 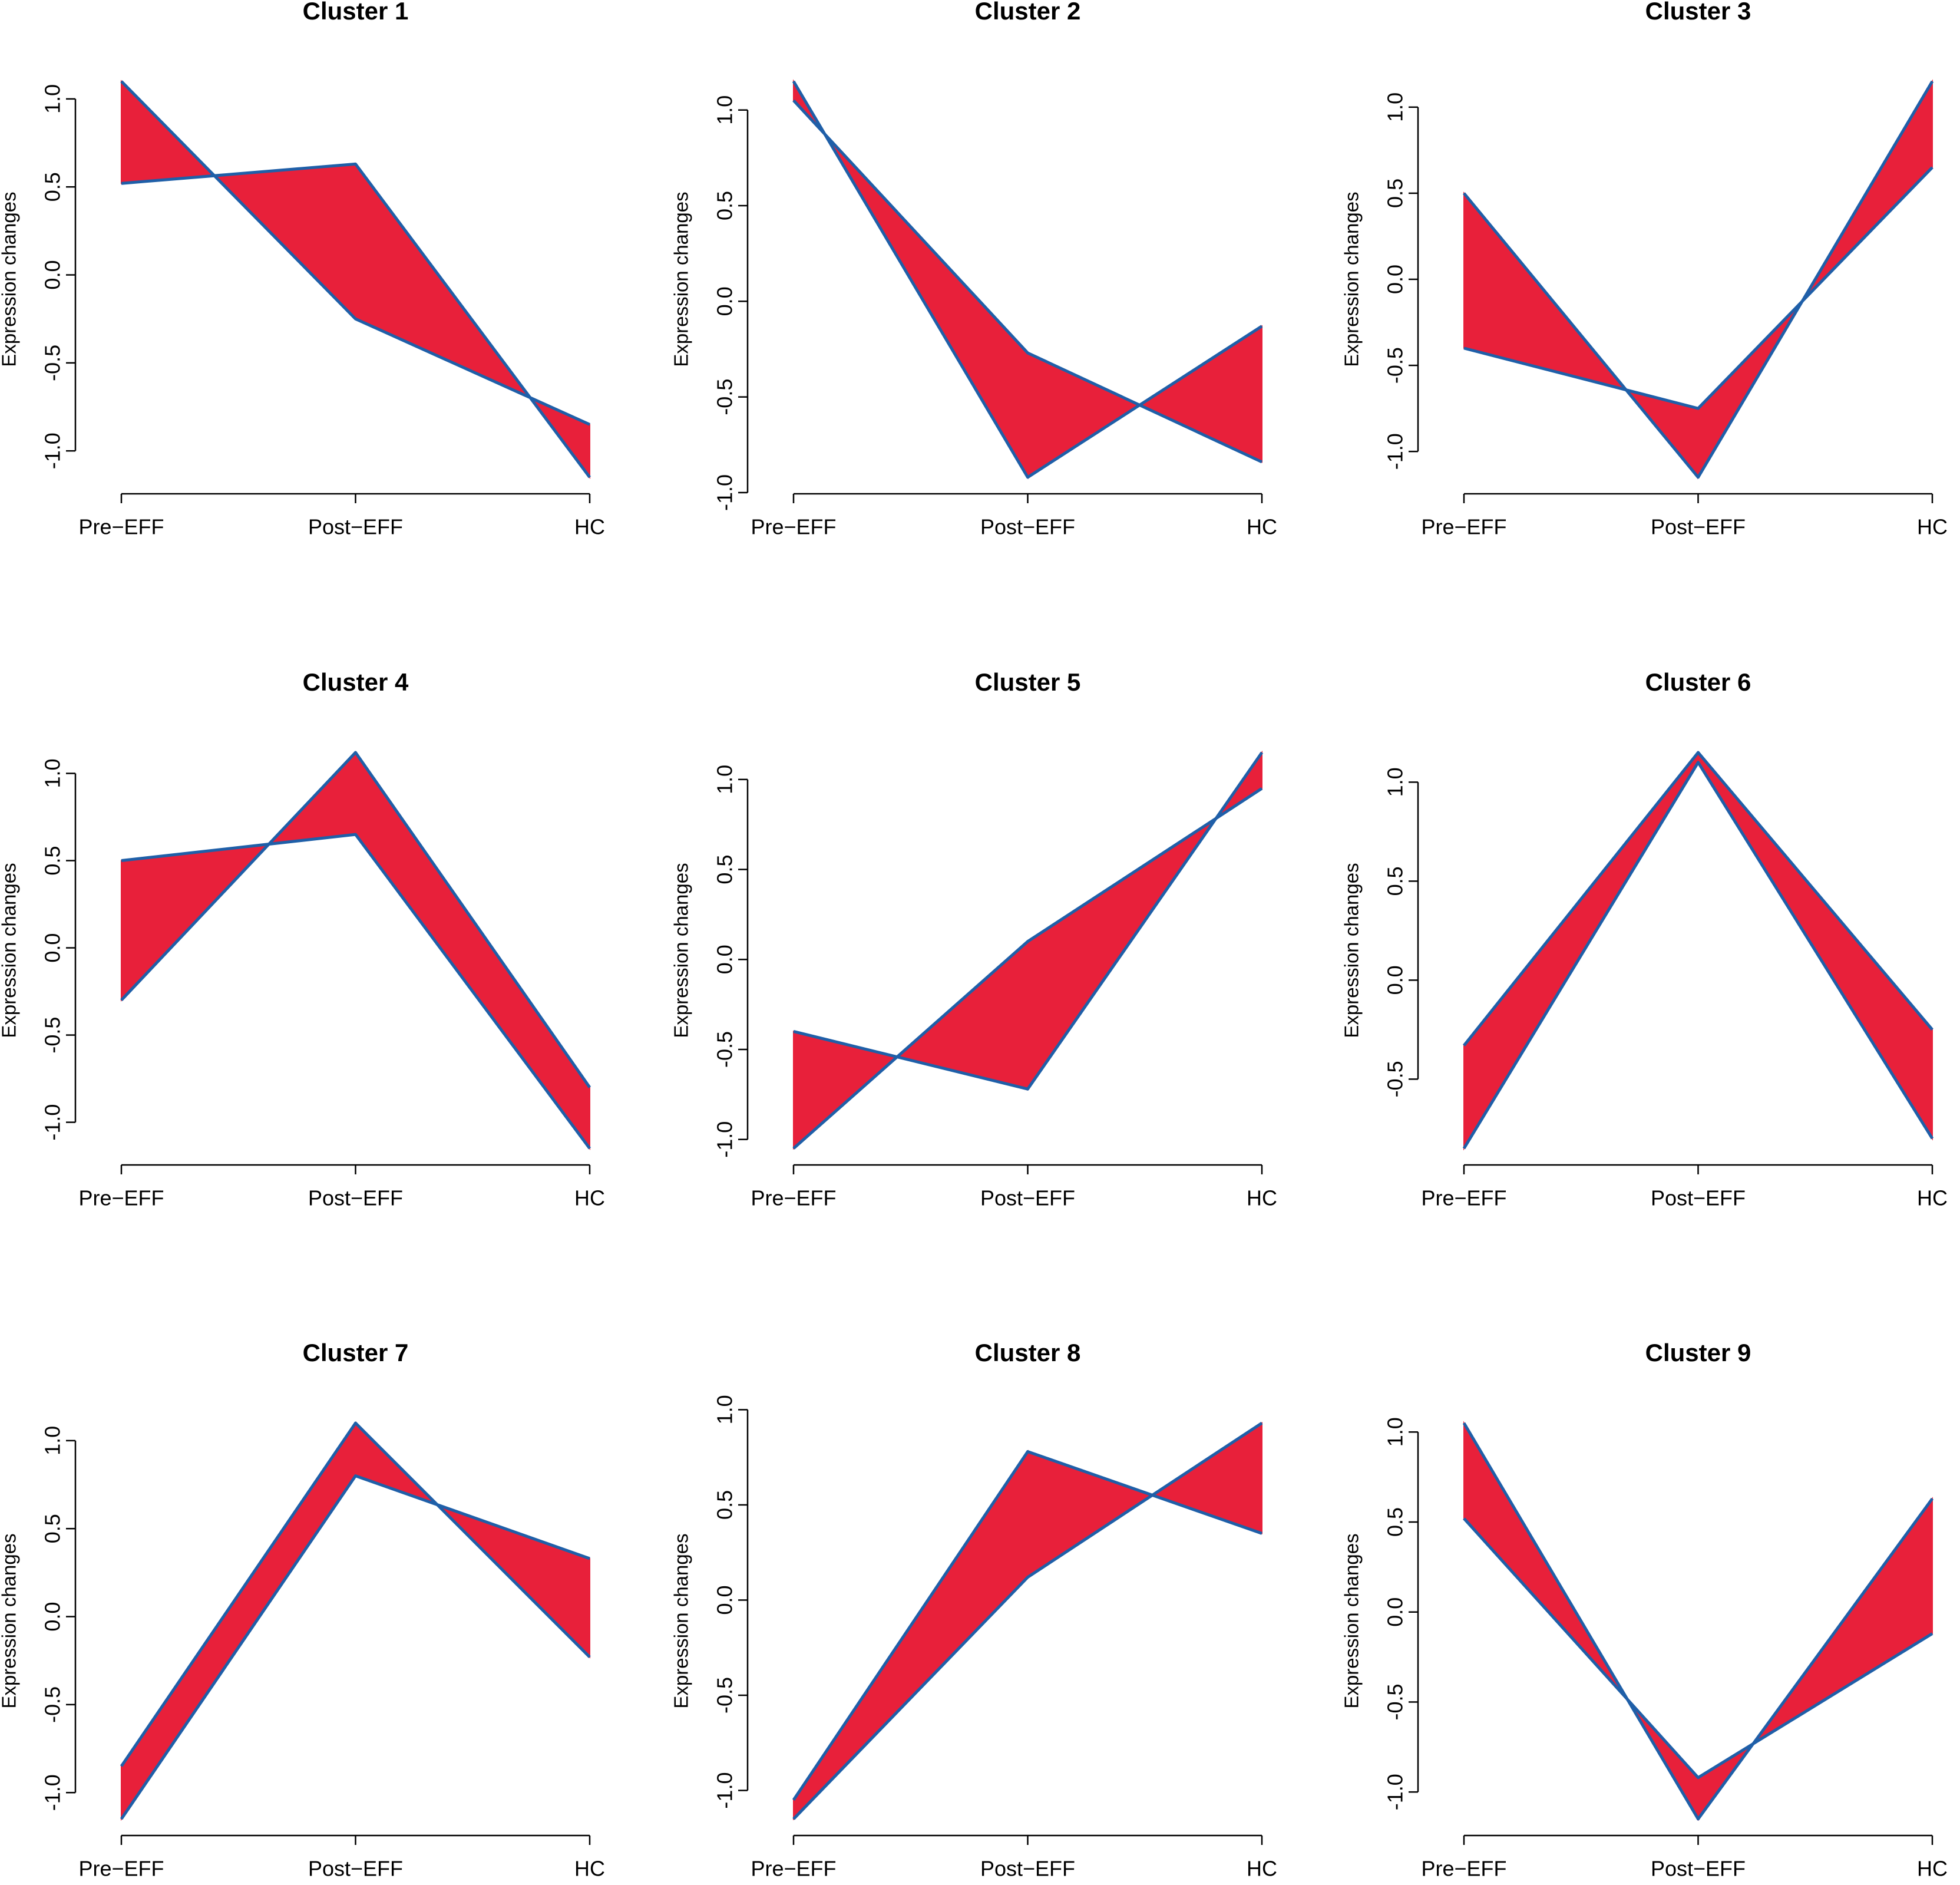 I want to click on chart-title: Cluster 6, so click(x=1698, y=682).